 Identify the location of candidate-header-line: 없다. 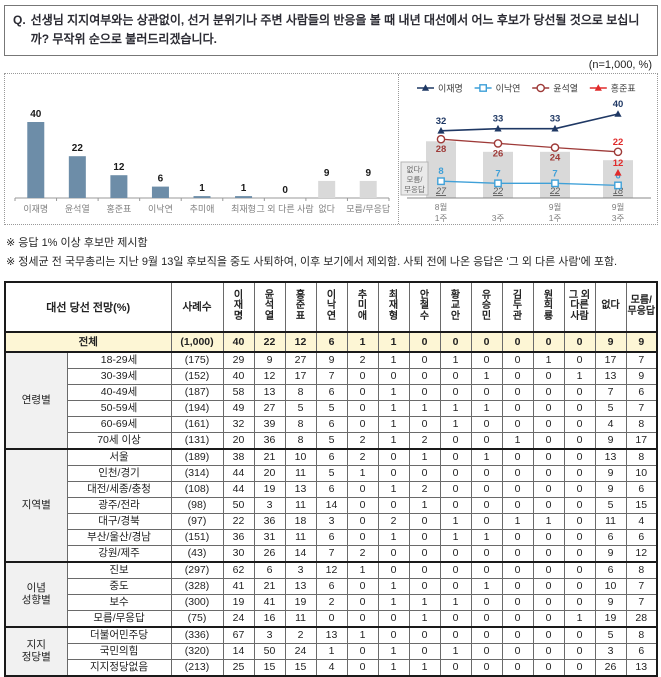
(610, 306).